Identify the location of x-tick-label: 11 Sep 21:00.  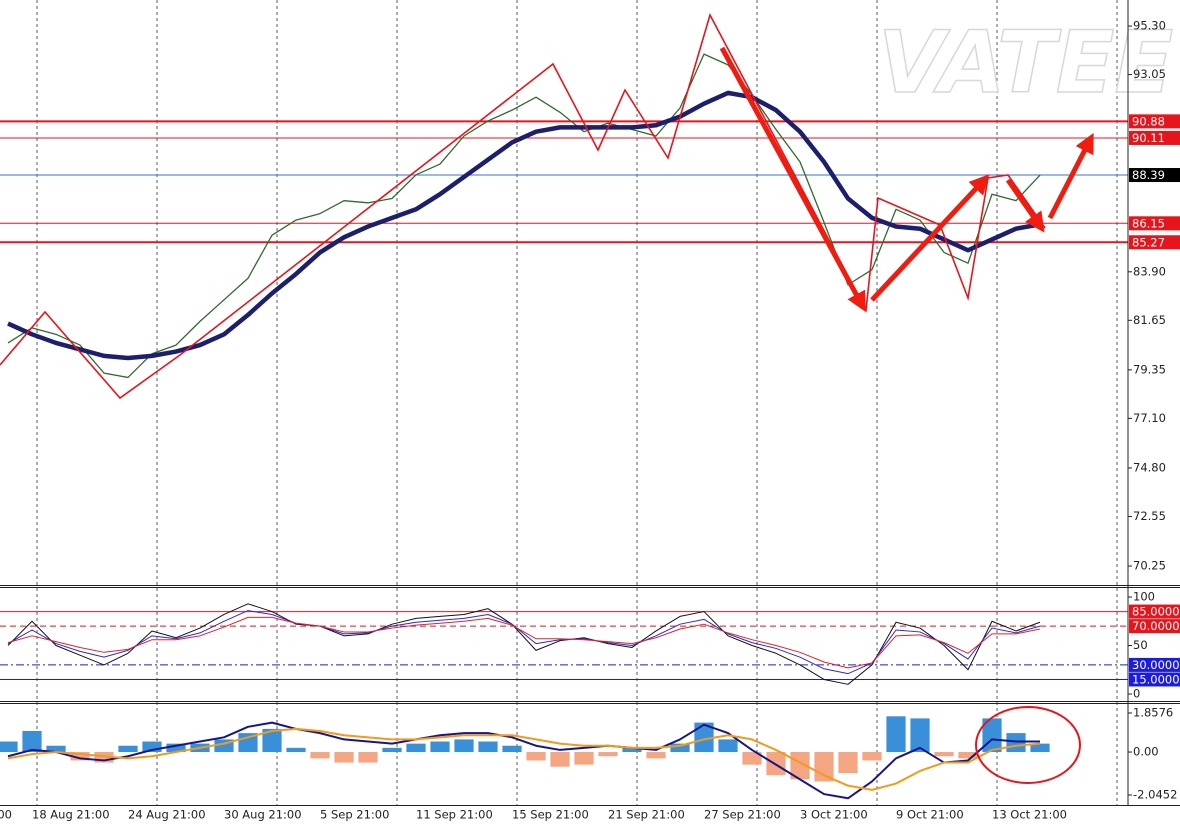
(454, 815).